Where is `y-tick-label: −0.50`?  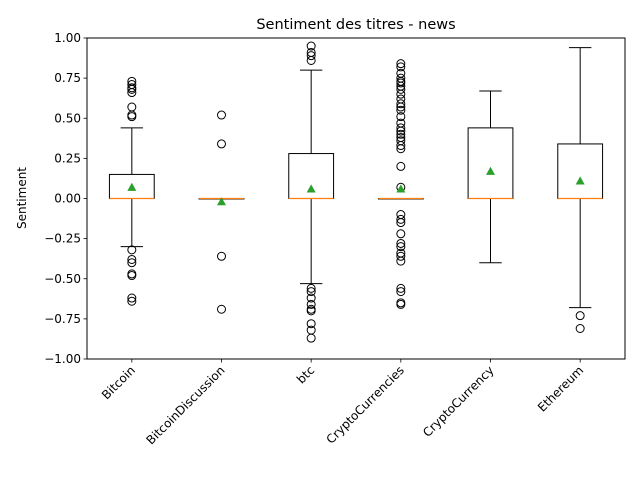 y-tick-label: −0.50 is located at coordinates (62, 279).